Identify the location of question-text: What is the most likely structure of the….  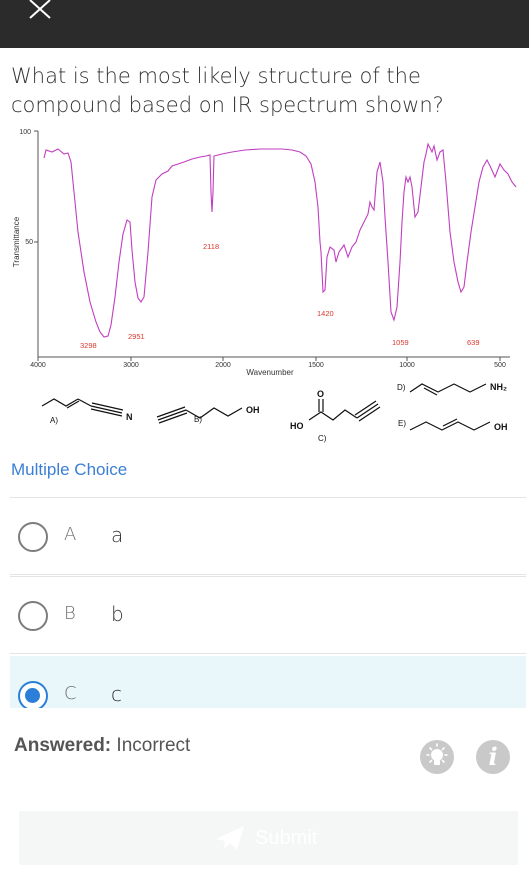
(227, 90).